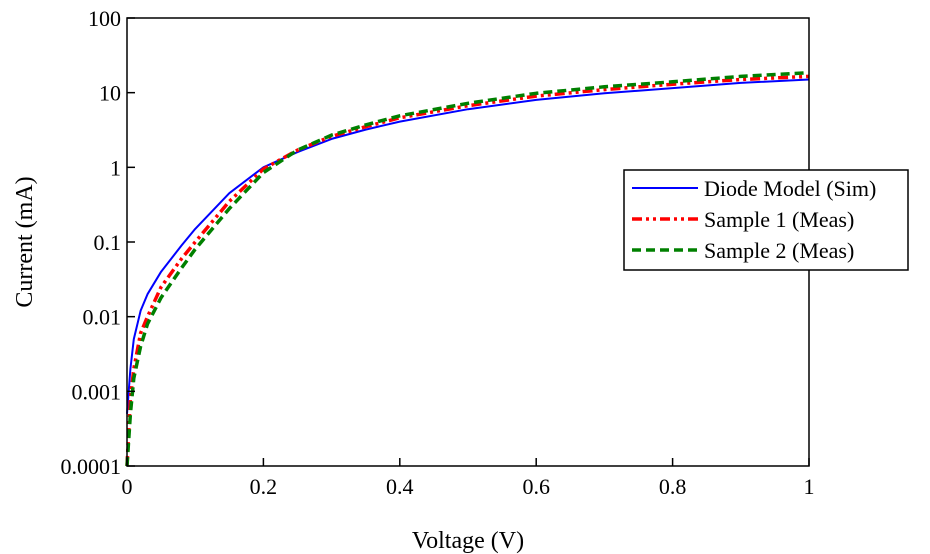 The image size is (930, 554). I want to click on x-tick-label: 0.4, so click(400, 486).